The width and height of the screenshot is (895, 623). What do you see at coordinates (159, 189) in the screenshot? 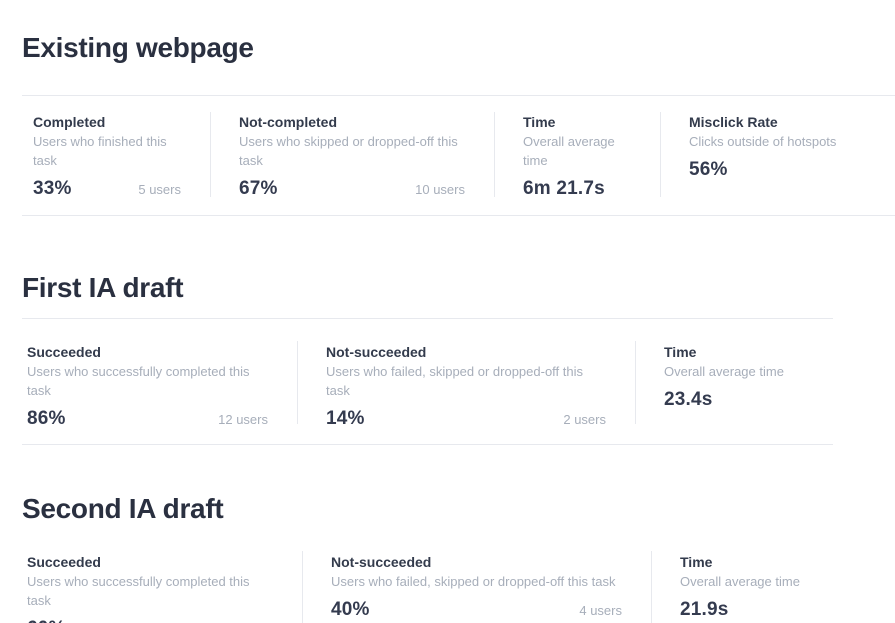
I see `metric-user-count: 5 users` at bounding box center [159, 189].